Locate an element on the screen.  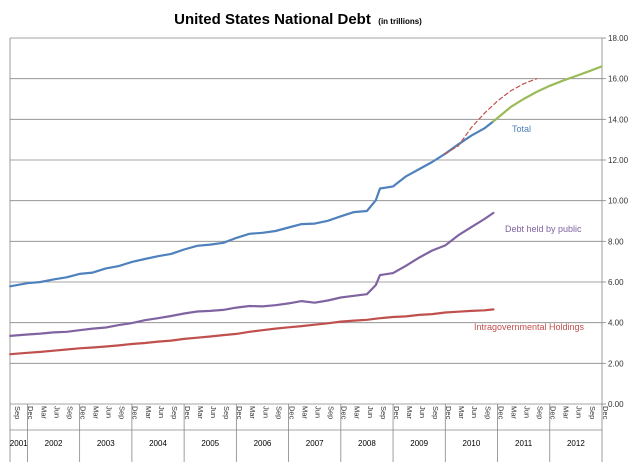
y-tick-label: 8.00 is located at coordinates (616, 241).